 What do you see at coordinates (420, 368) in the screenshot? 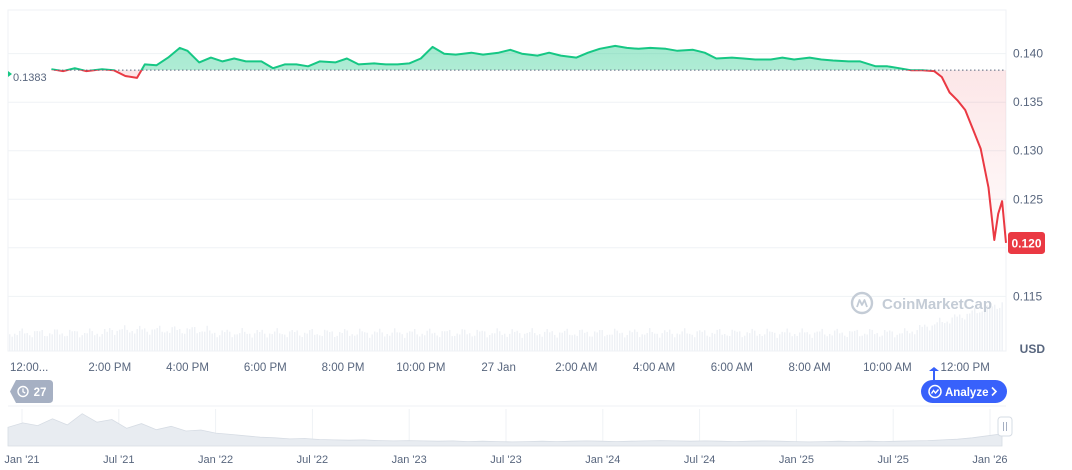
I see `x-tick-label: 10:00 PM` at bounding box center [420, 368].